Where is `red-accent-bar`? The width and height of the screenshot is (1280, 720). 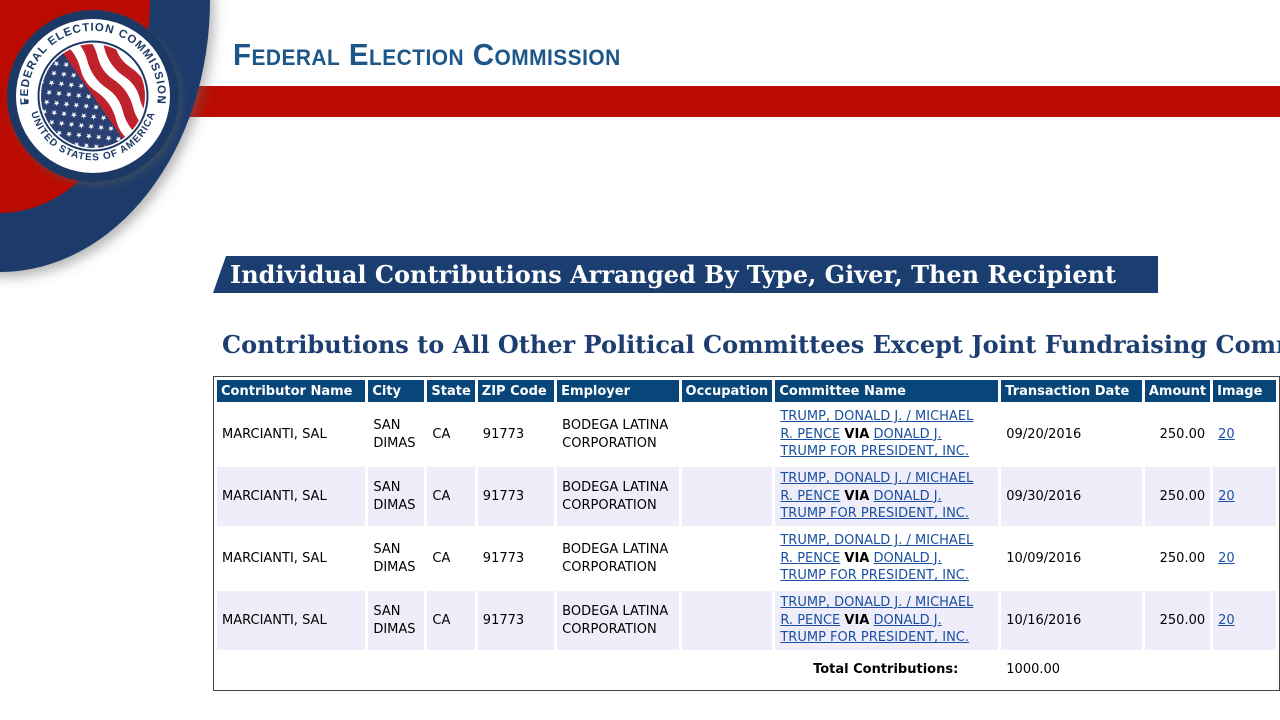 red-accent-bar is located at coordinates (640, 101).